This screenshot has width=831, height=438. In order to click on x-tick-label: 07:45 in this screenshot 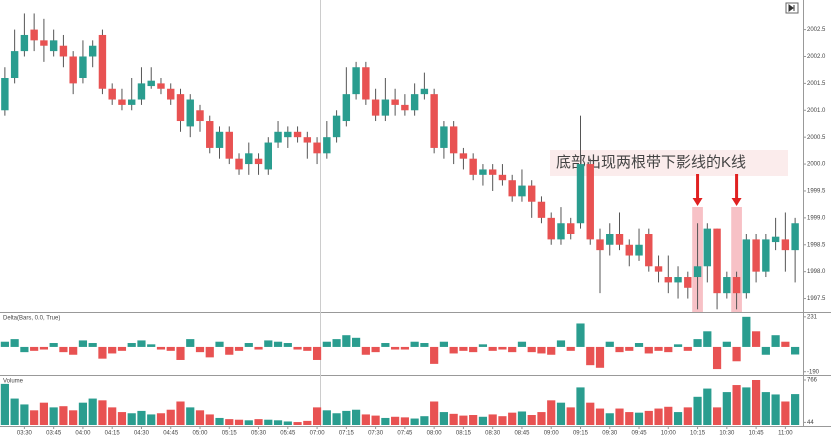, I will do `click(405, 434)`.